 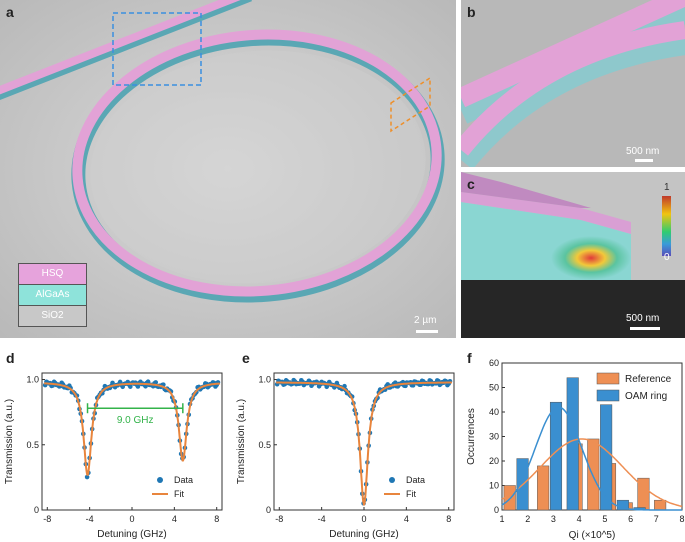 What do you see at coordinates (494, 461) in the screenshot?
I see `y-tick-label: 20` at bounding box center [494, 461].